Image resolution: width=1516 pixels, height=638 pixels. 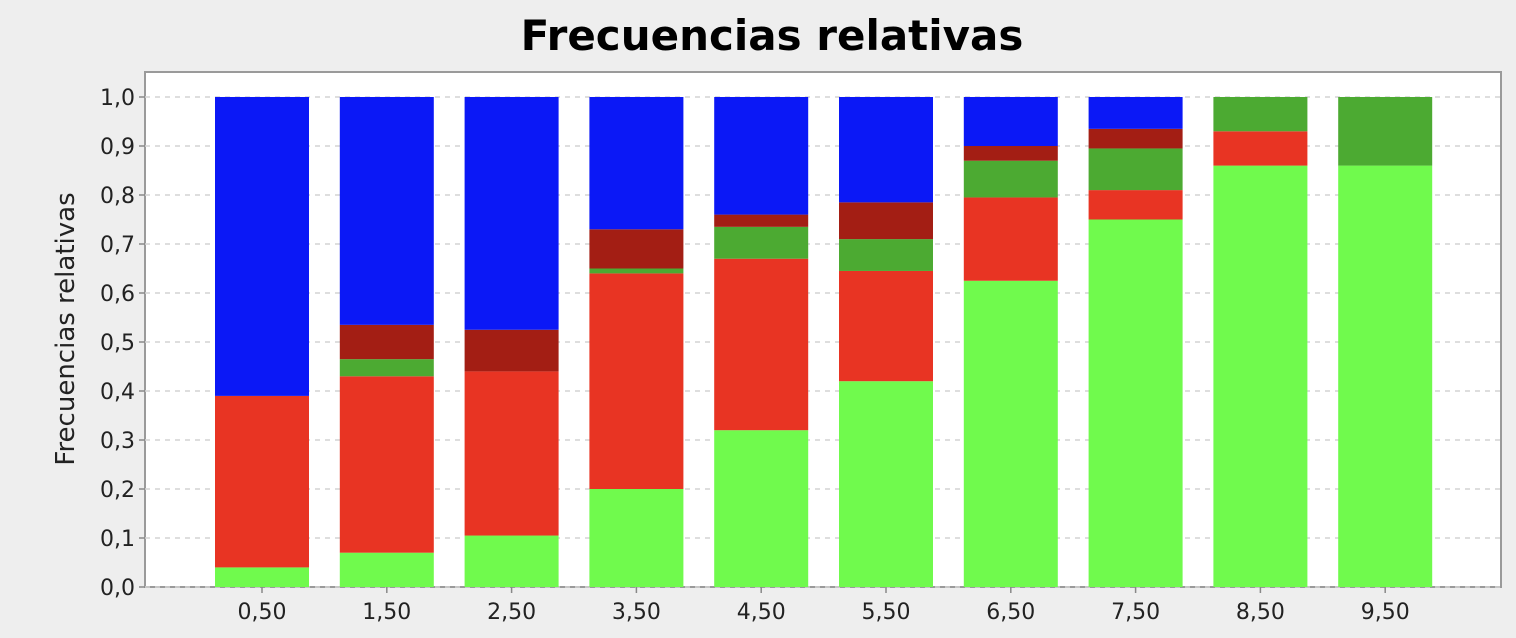 I want to click on x-tick-label: 3,50, so click(x=636, y=612).